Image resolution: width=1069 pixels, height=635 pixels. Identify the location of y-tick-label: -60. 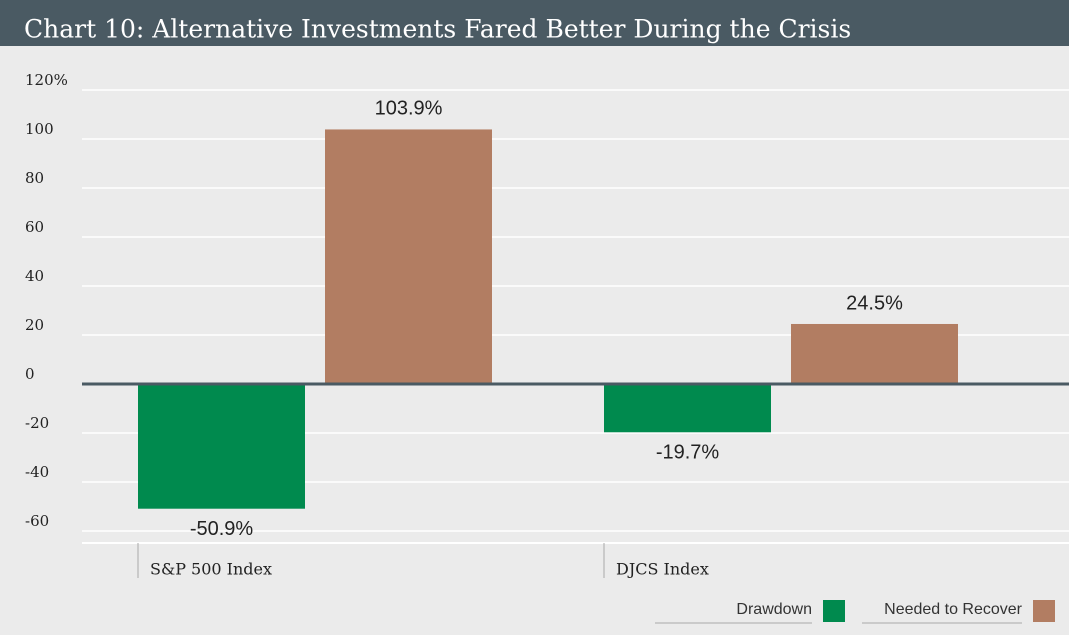
(37, 521).